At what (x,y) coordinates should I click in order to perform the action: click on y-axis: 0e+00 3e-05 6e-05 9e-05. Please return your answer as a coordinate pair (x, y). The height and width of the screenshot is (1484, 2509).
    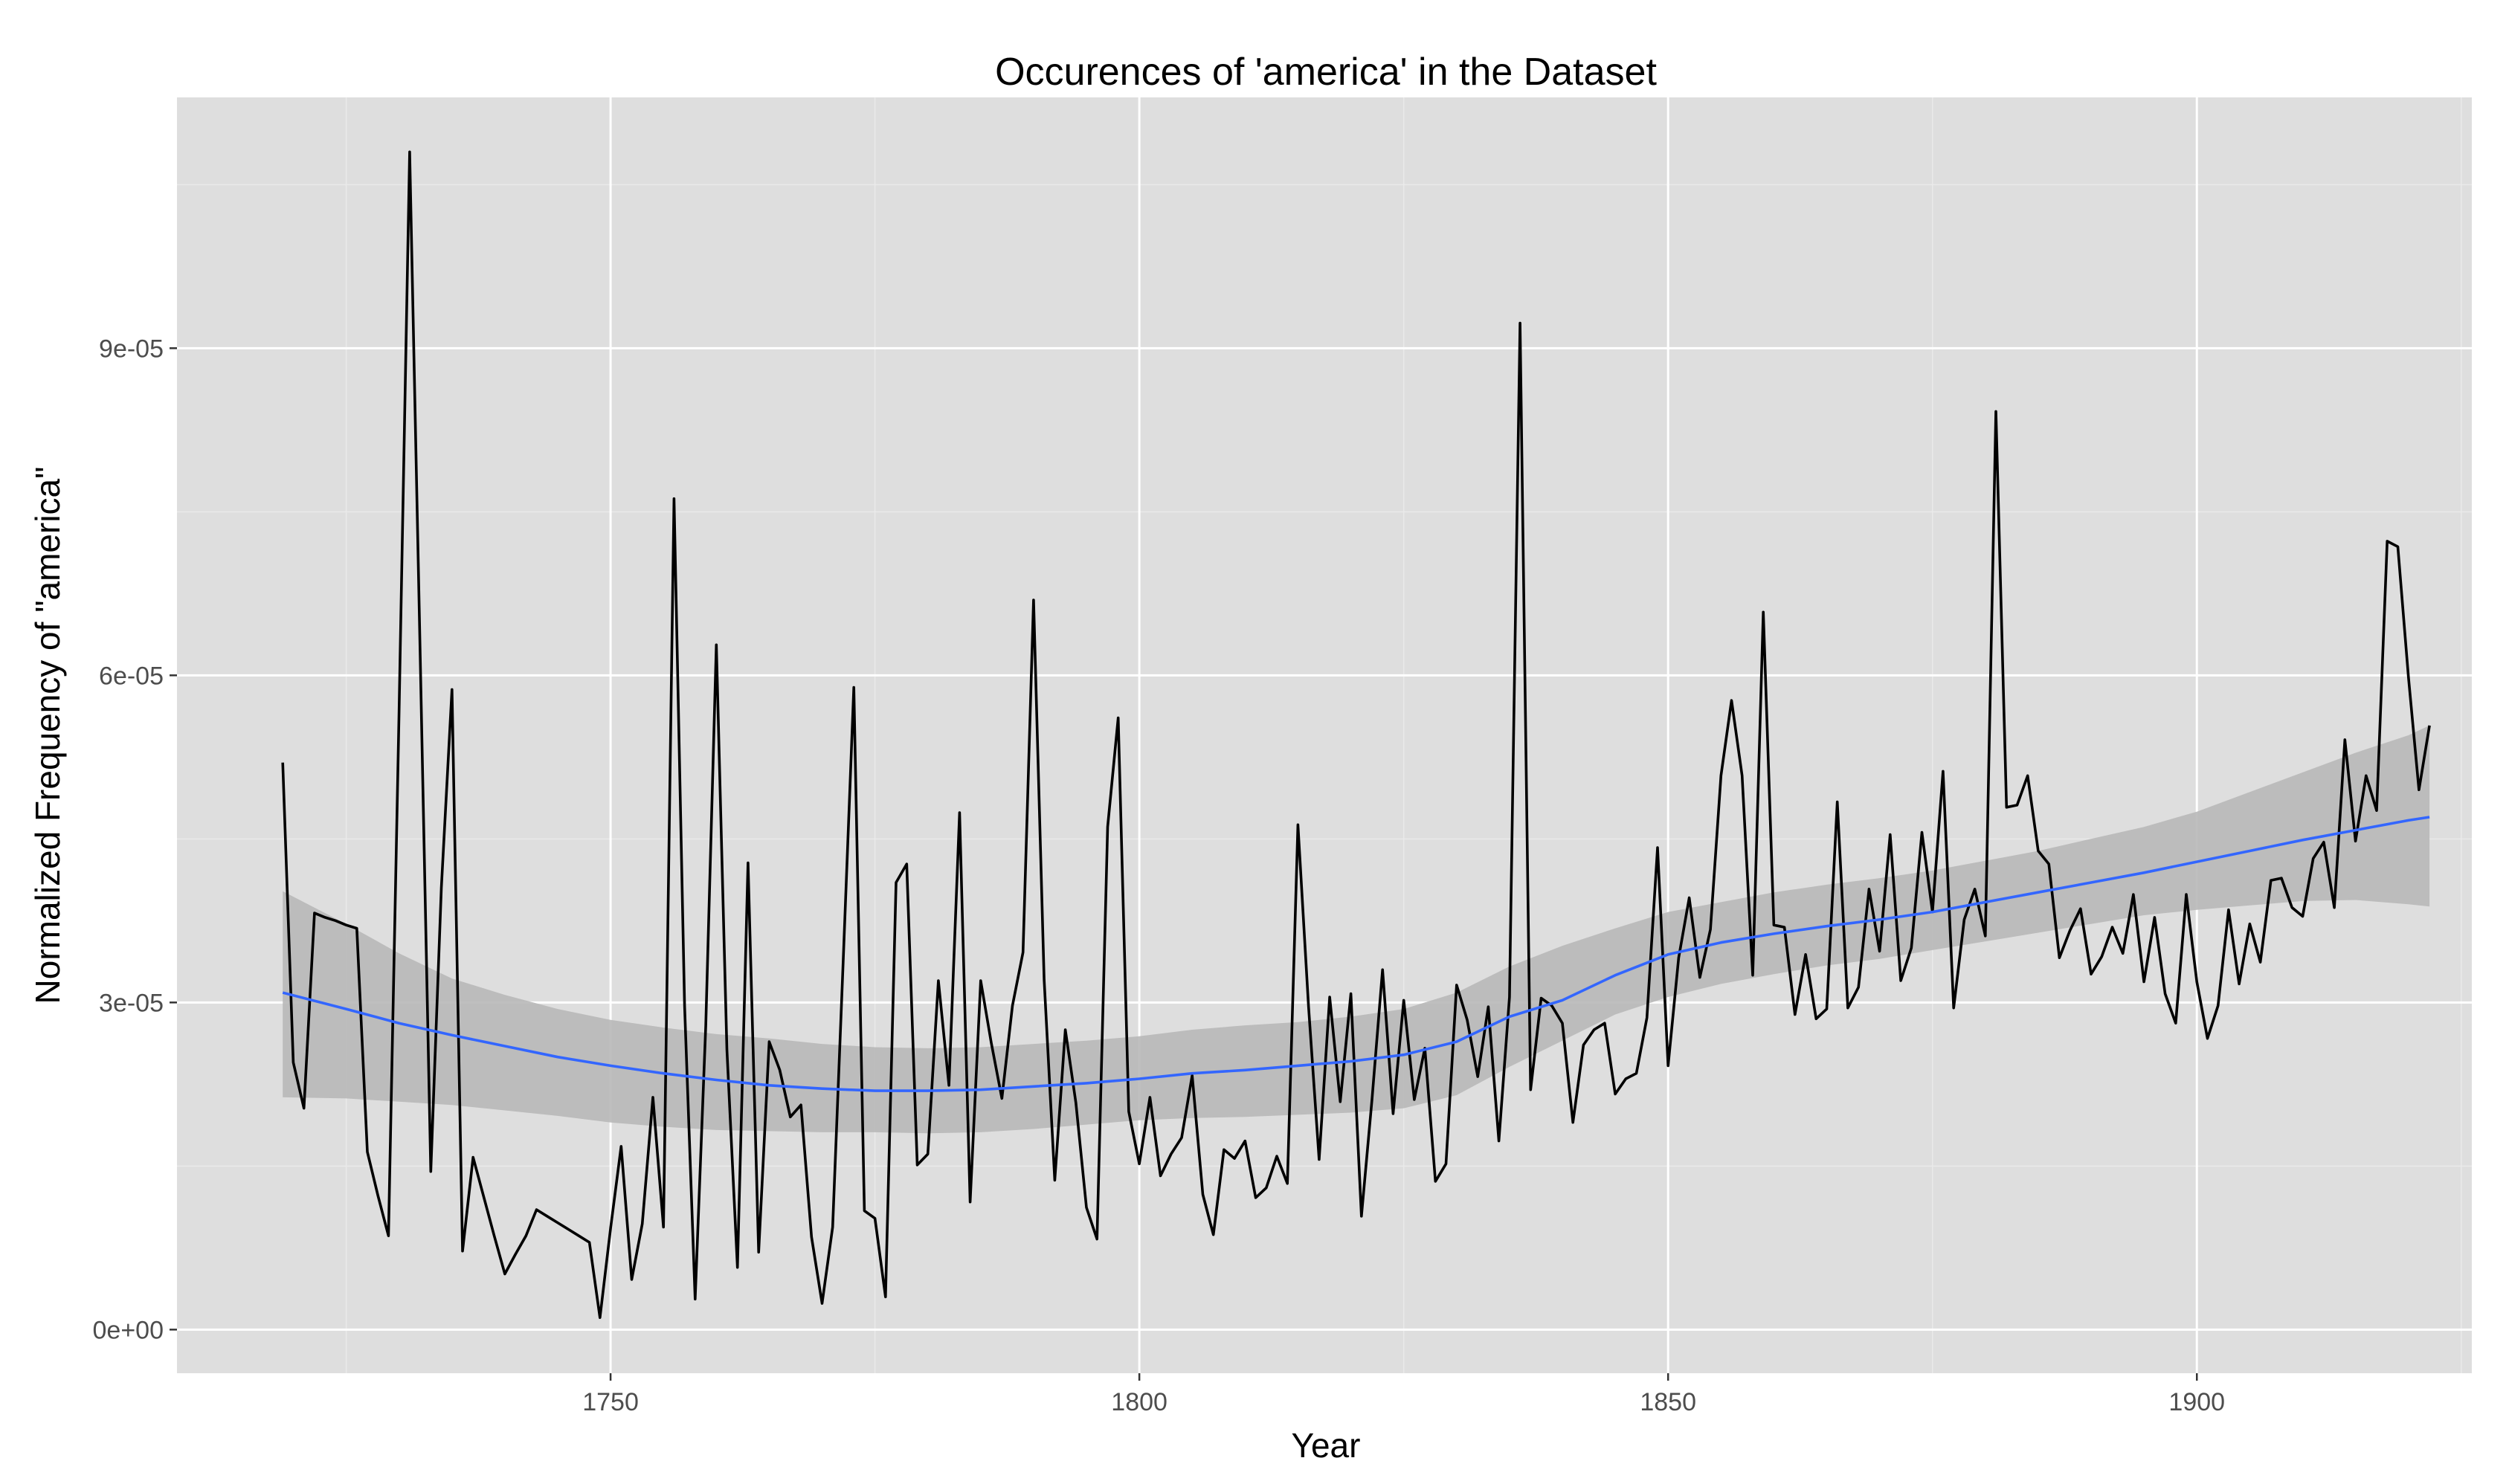
    Looking at the image, I should click on (135, 839).